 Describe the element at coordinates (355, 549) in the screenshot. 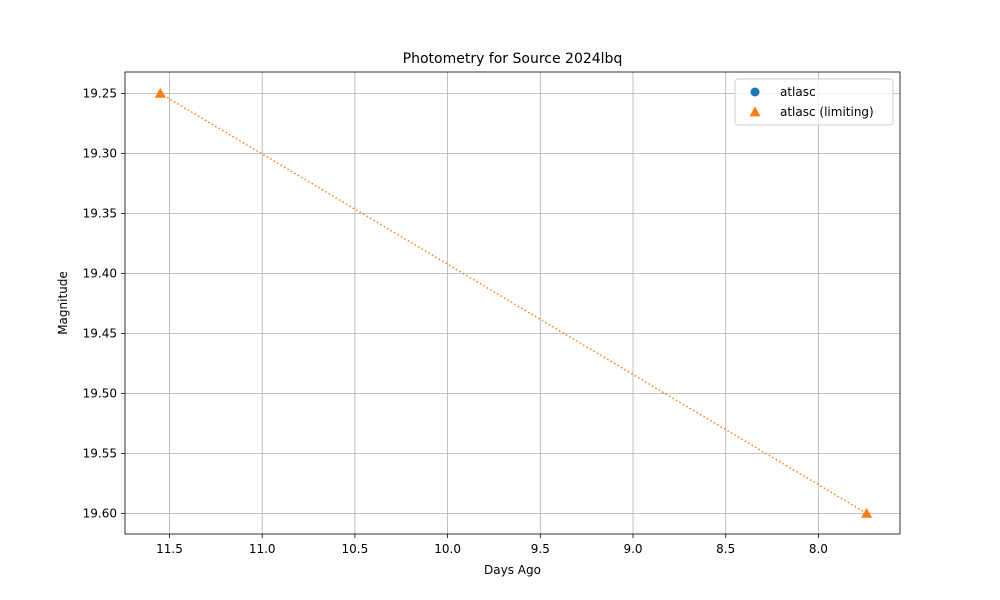

I see `x-tick-label: 10.5` at that location.